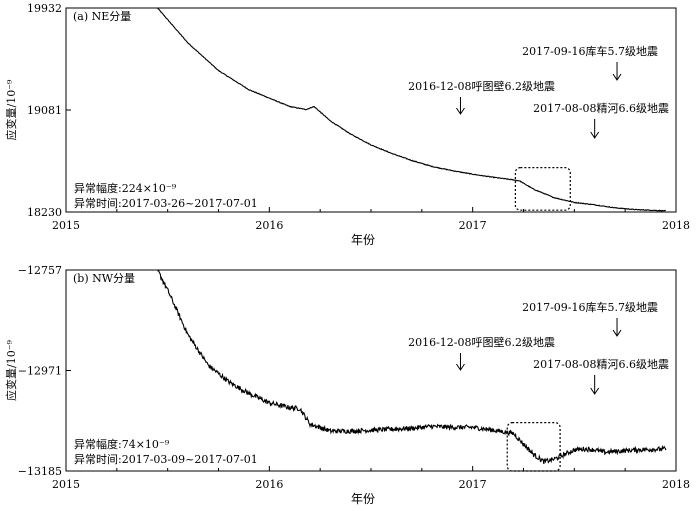 The image size is (700, 511). I want to click on anomaly-amplitude: 异常幅度:74×10⁻⁹, so click(122, 444).